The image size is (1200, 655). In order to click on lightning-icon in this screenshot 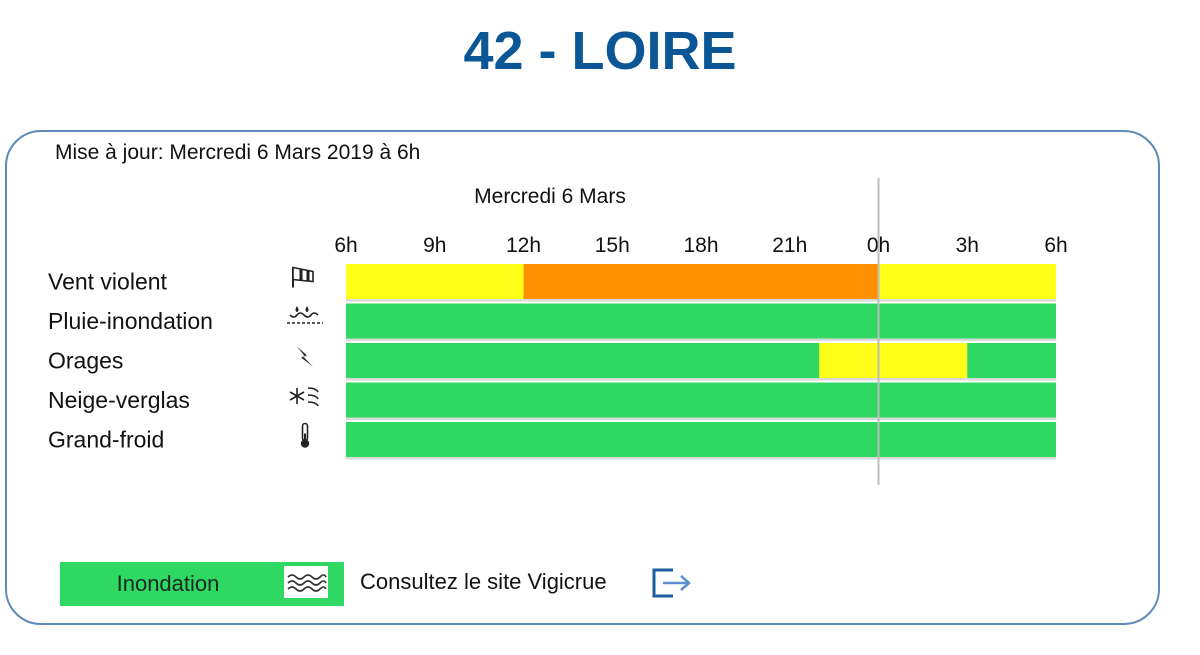, I will do `click(305, 356)`.